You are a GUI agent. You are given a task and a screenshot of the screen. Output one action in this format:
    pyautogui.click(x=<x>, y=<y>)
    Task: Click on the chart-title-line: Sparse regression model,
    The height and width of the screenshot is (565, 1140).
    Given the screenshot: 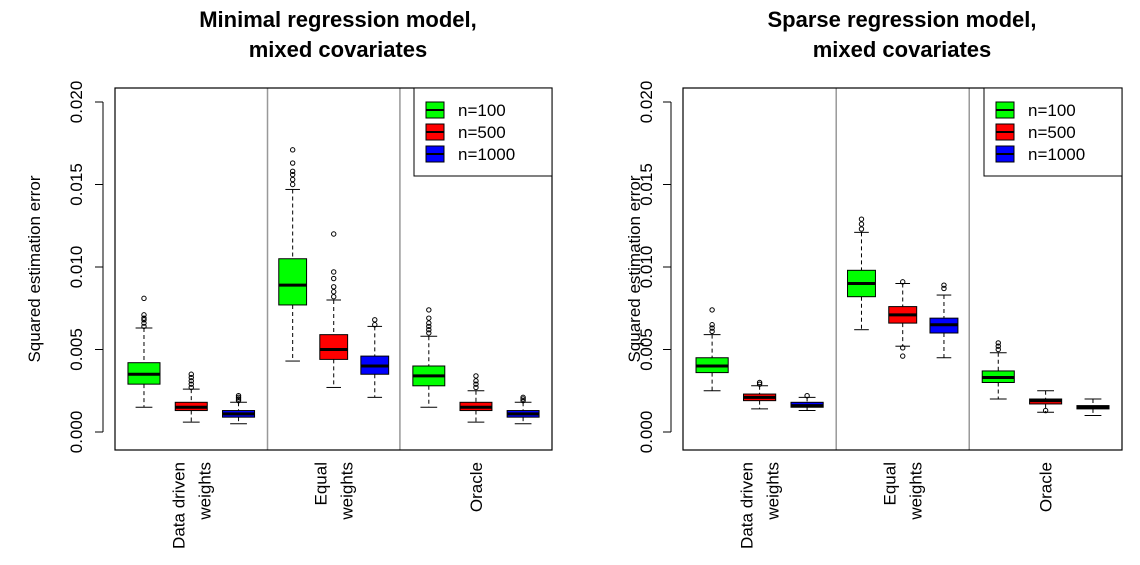 What is the action you would take?
    pyautogui.click(x=902, y=19)
    